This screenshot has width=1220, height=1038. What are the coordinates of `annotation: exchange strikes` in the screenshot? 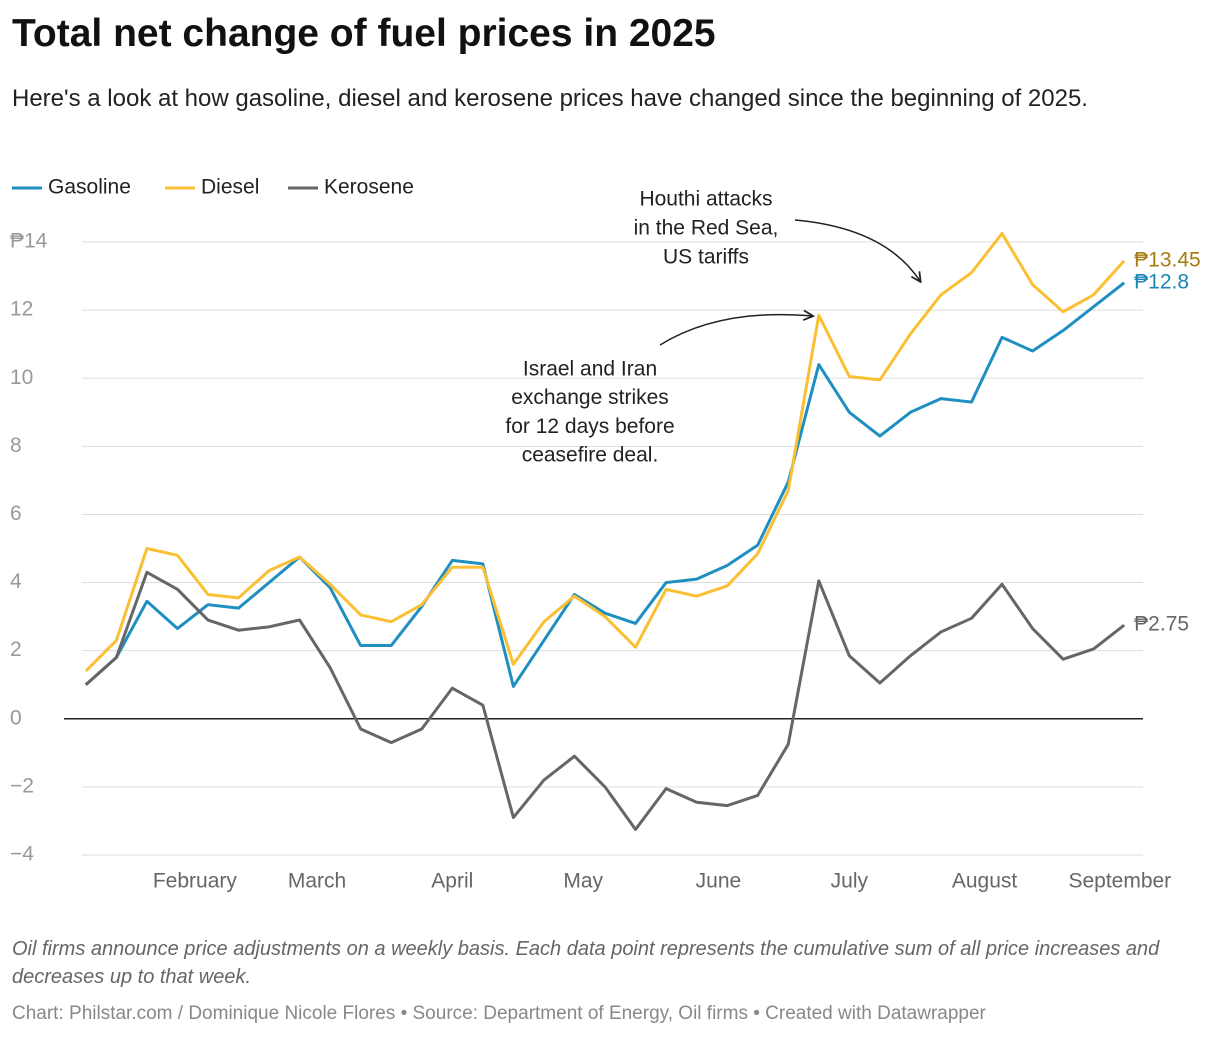 It's located at (590, 397).